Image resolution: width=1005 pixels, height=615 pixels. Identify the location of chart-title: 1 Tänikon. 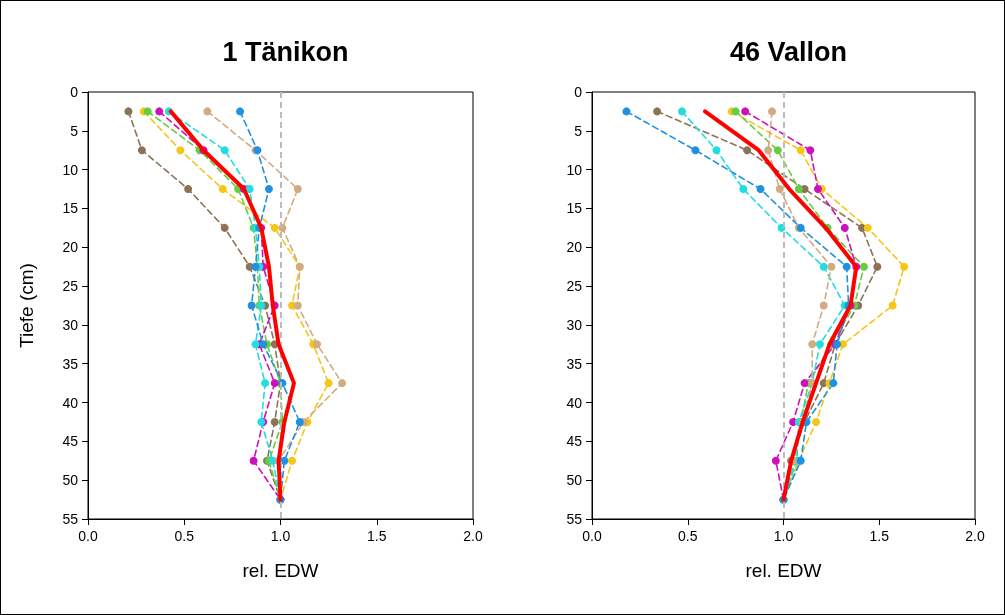
(285, 51).